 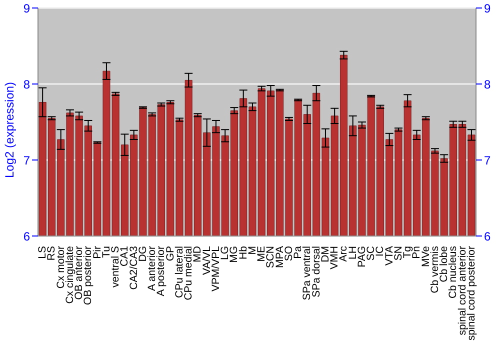 What do you see at coordinates (487, 84) in the screenshot?
I see `y2-tick-label: 8` at bounding box center [487, 84].